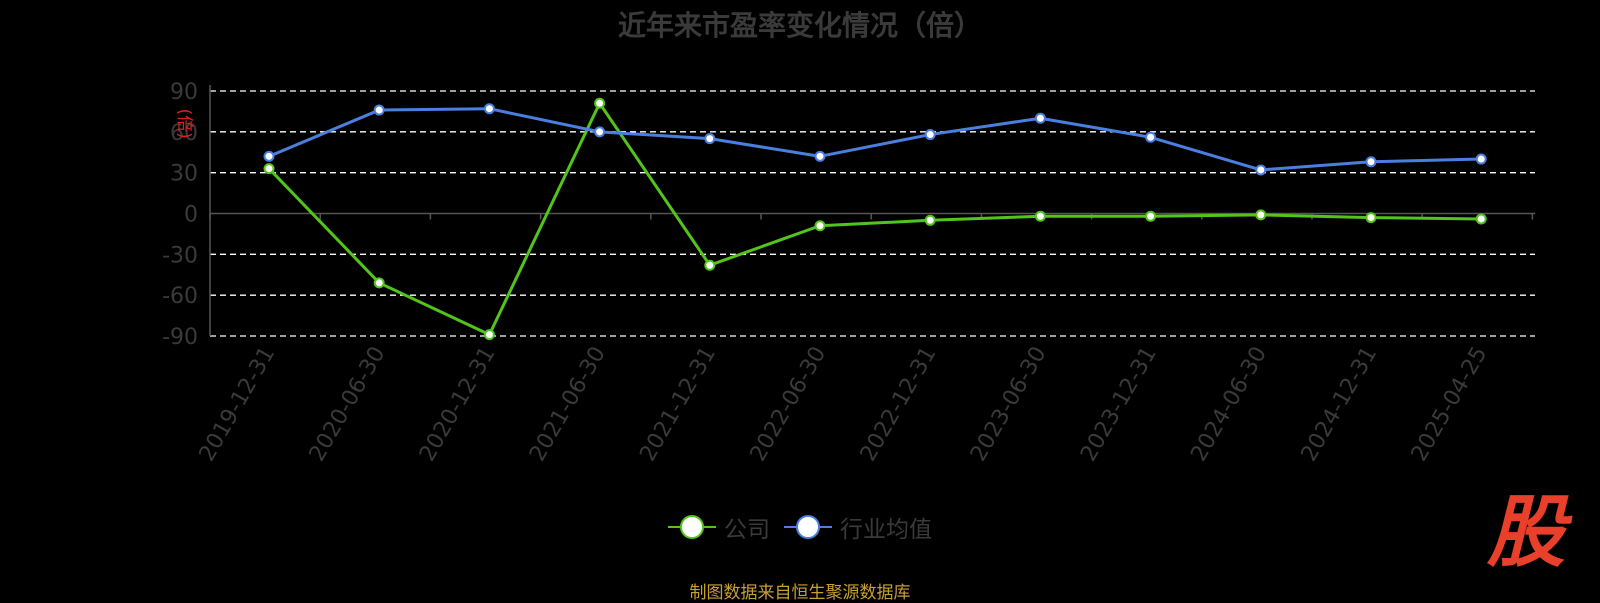  Describe the element at coordinates (886, 530) in the screenshot. I see `legend-label-industry: 行业均值` at that location.